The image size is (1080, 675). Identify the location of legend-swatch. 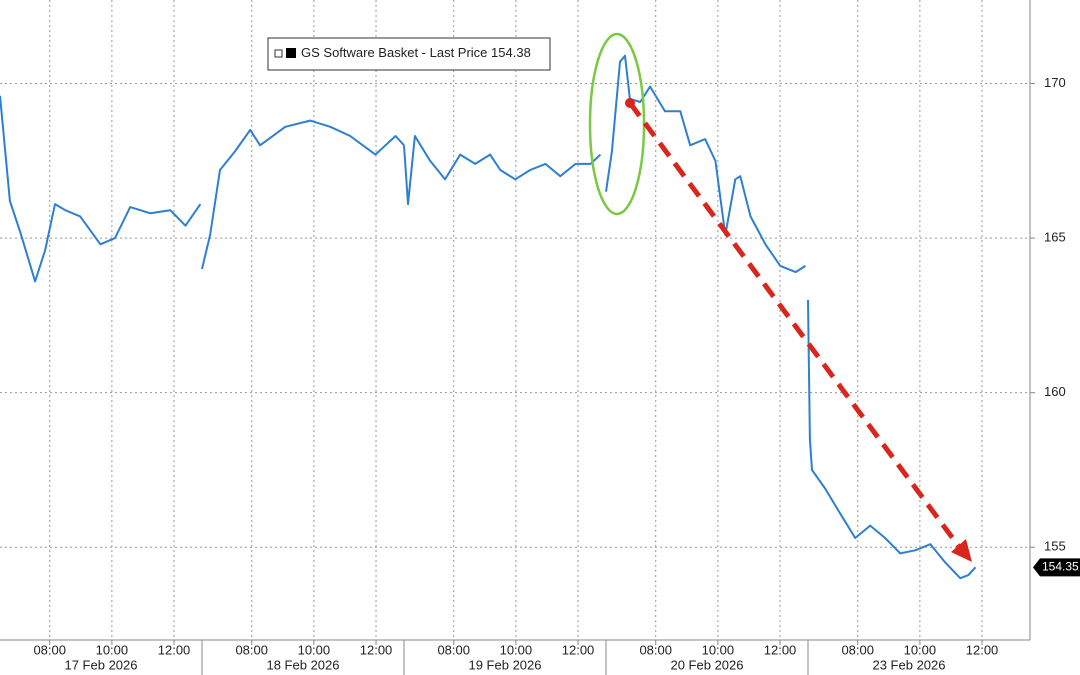
(291, 53).